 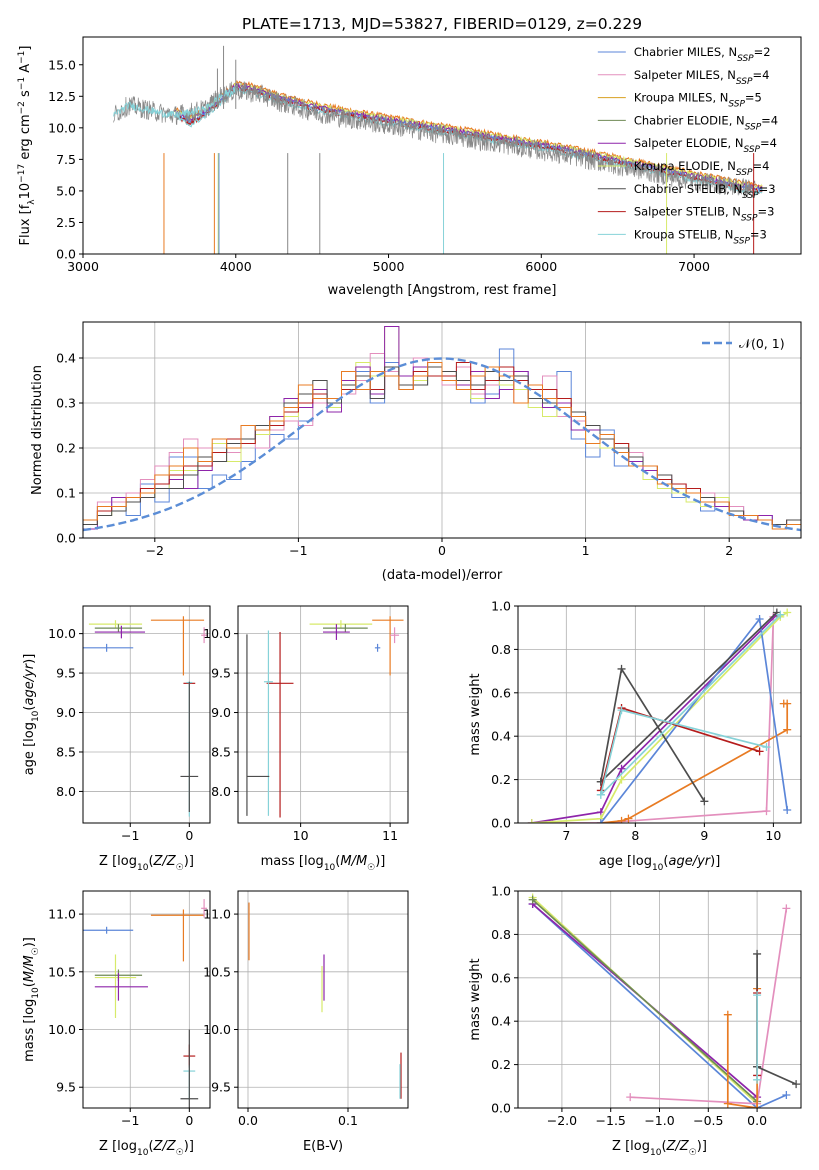 I want to click on x-axis-label-part: )], so click(x=702, y=1146).